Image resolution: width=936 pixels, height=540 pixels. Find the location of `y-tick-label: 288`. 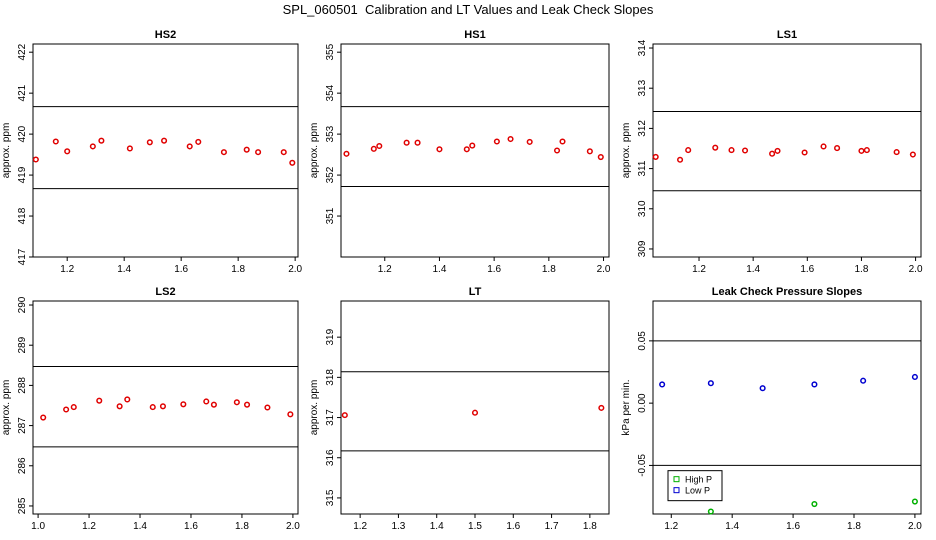

y-tick-label: 288 is located at coordinates (22, 385).